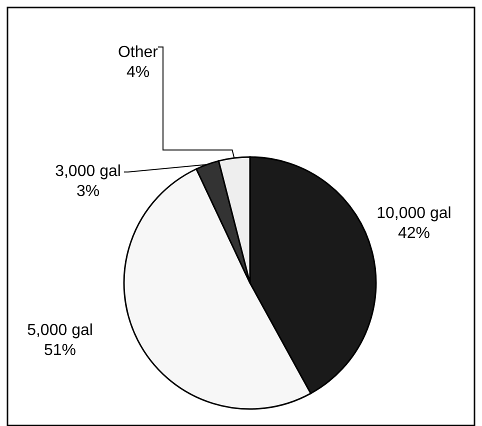  I want to click on data-label: 4%, so click(138, 72).